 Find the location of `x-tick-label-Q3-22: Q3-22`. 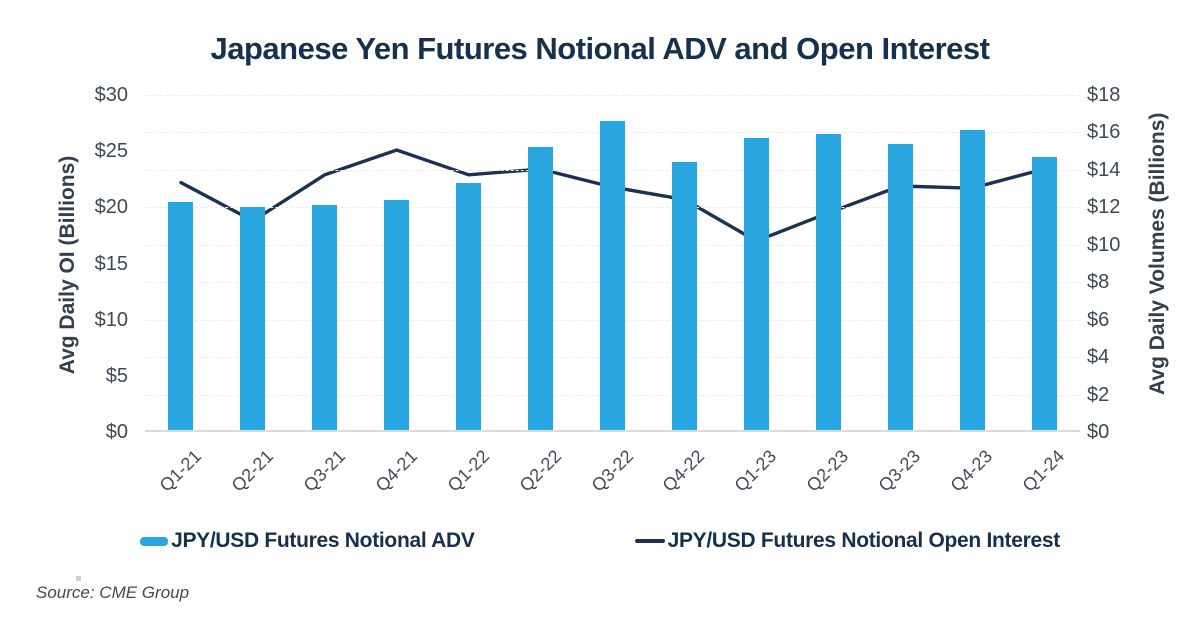

x-tick-label-Q3-22: Q3-22 is located at coordinates (612, 471).